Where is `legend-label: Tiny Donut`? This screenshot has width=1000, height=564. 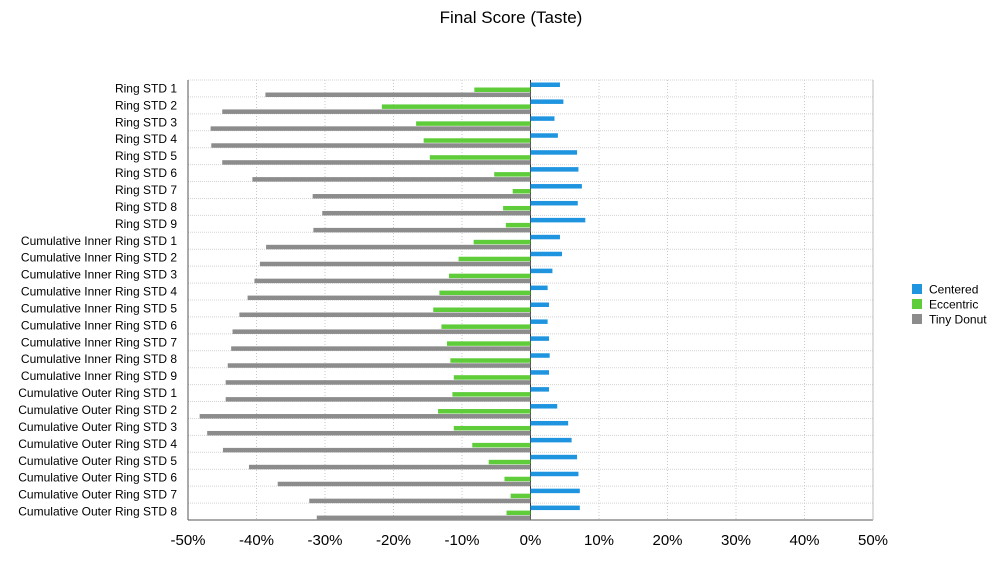 legend-label: Tiny Donut is located at coordinates (958, 320).